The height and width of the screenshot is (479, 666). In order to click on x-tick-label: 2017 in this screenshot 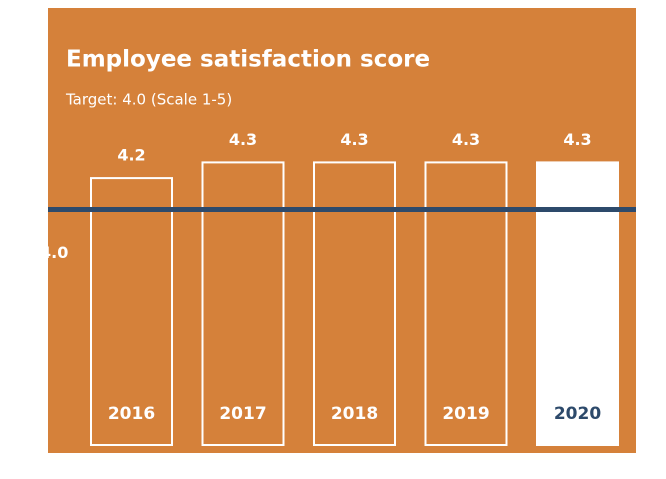, I will do `click(242, 414)`.